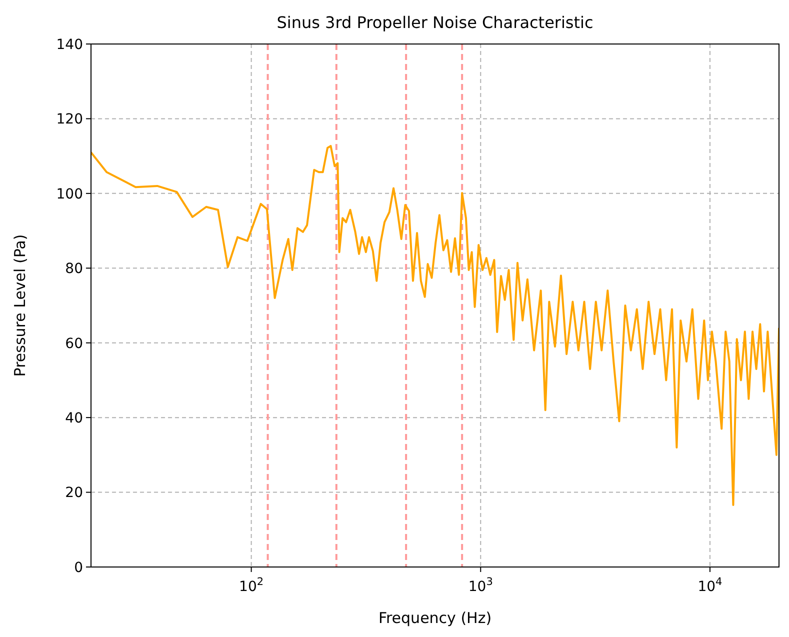 The height and width of the screenshot is (637, 789). I want to click on y-tick-label: 140, so click(69, 44).